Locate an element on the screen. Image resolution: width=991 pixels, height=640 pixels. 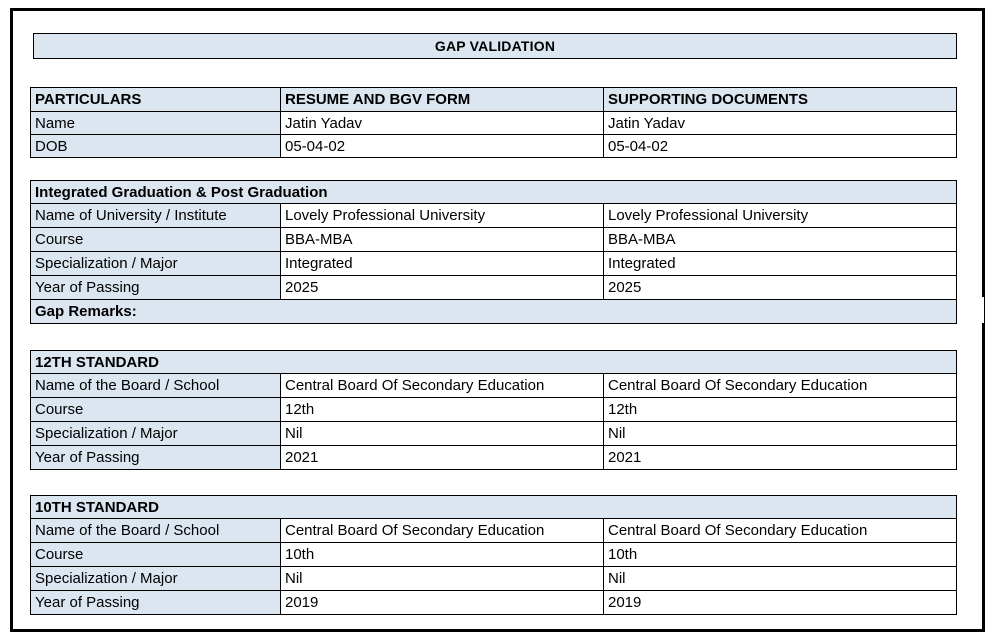
section-header-row: Integrated Graduation & Post Graduation is located at coordinates (493, 192).